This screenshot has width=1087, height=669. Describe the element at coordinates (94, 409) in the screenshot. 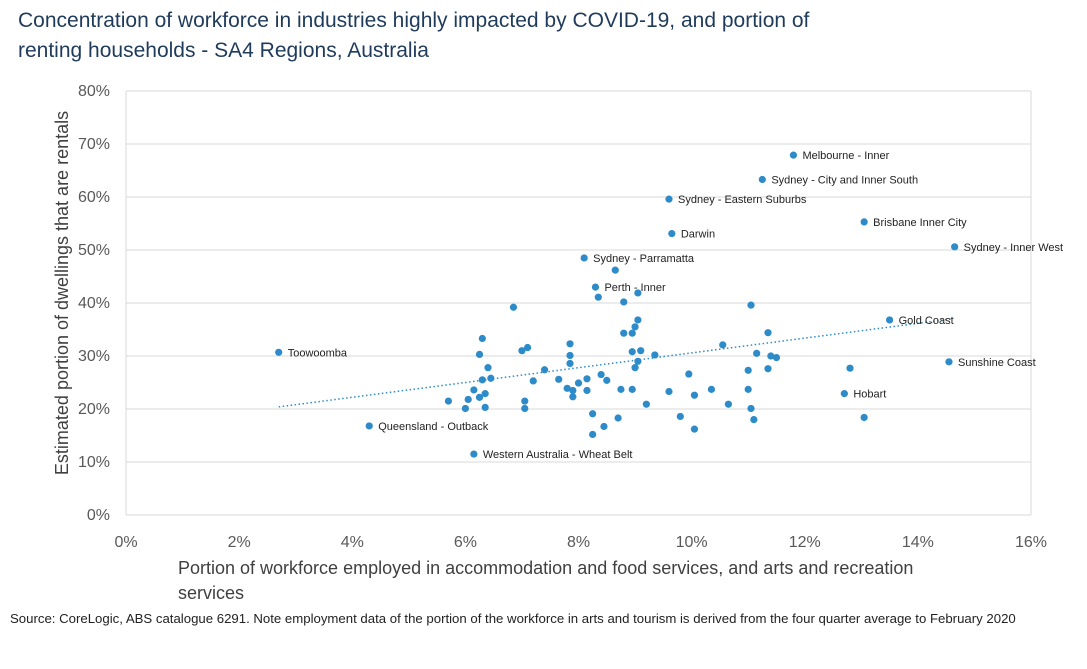

I see `y-tick-label: 20%` at that location.